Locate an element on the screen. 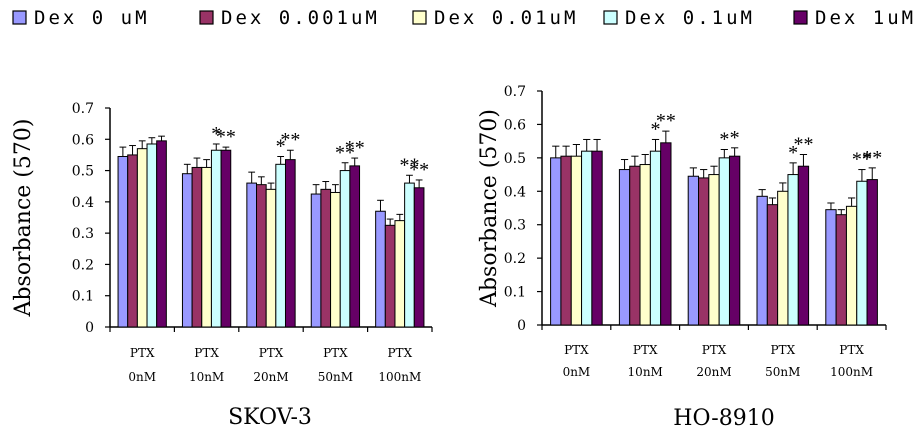 The height and width of the screenshot is (435, 924). legend-label-0: Dex 0 uM is located at coordinates (92, 18).